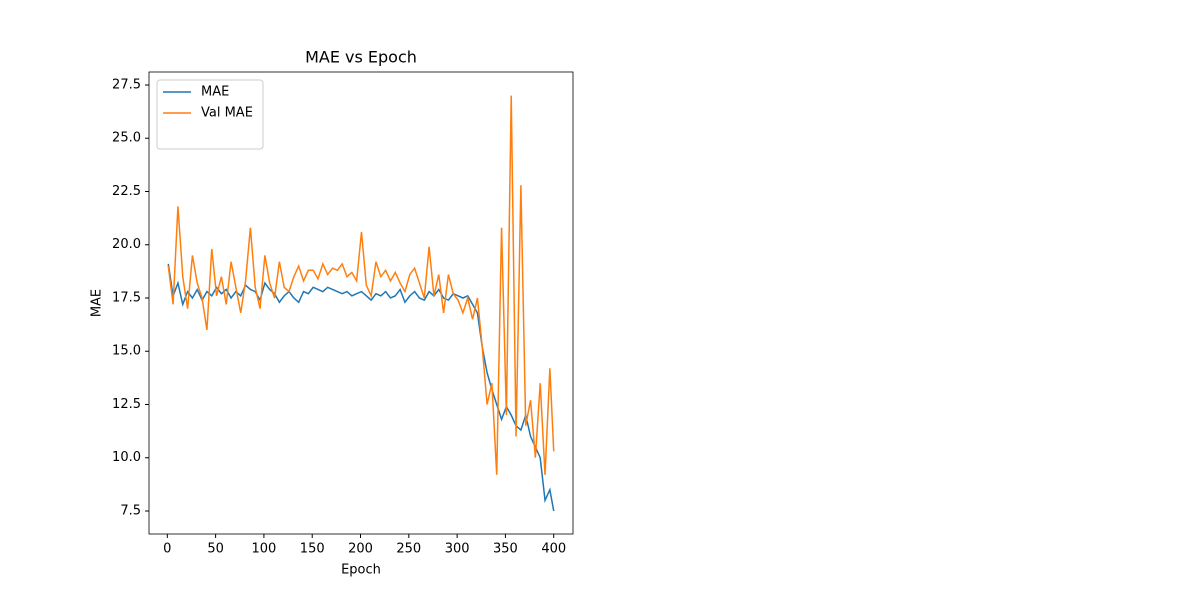  Describe the element at coordinates (408, 549) in the screenshot. I see `x-tick-label: 250` at that location.